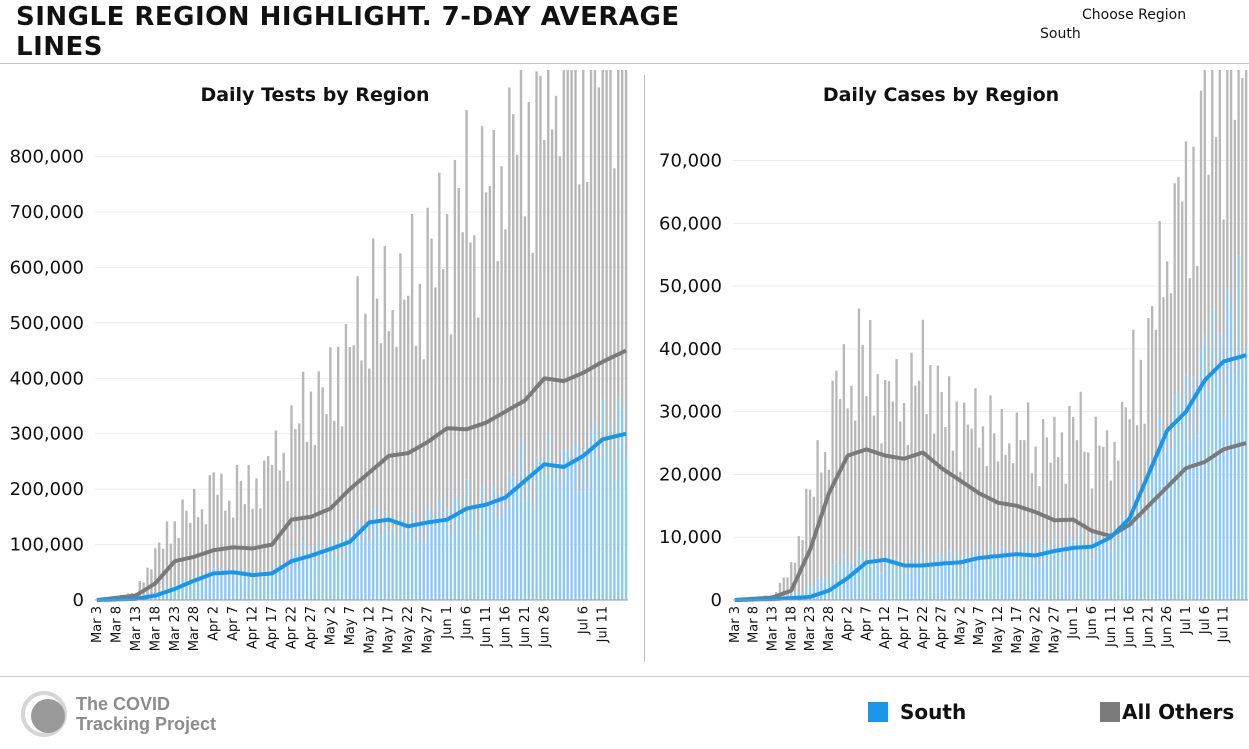 The width and height of the screenshot is (1249, 749). Describe the element at coordinates (690, 349) in the screenshot. I see `cases-y-tick-label: 40,000` at that location.